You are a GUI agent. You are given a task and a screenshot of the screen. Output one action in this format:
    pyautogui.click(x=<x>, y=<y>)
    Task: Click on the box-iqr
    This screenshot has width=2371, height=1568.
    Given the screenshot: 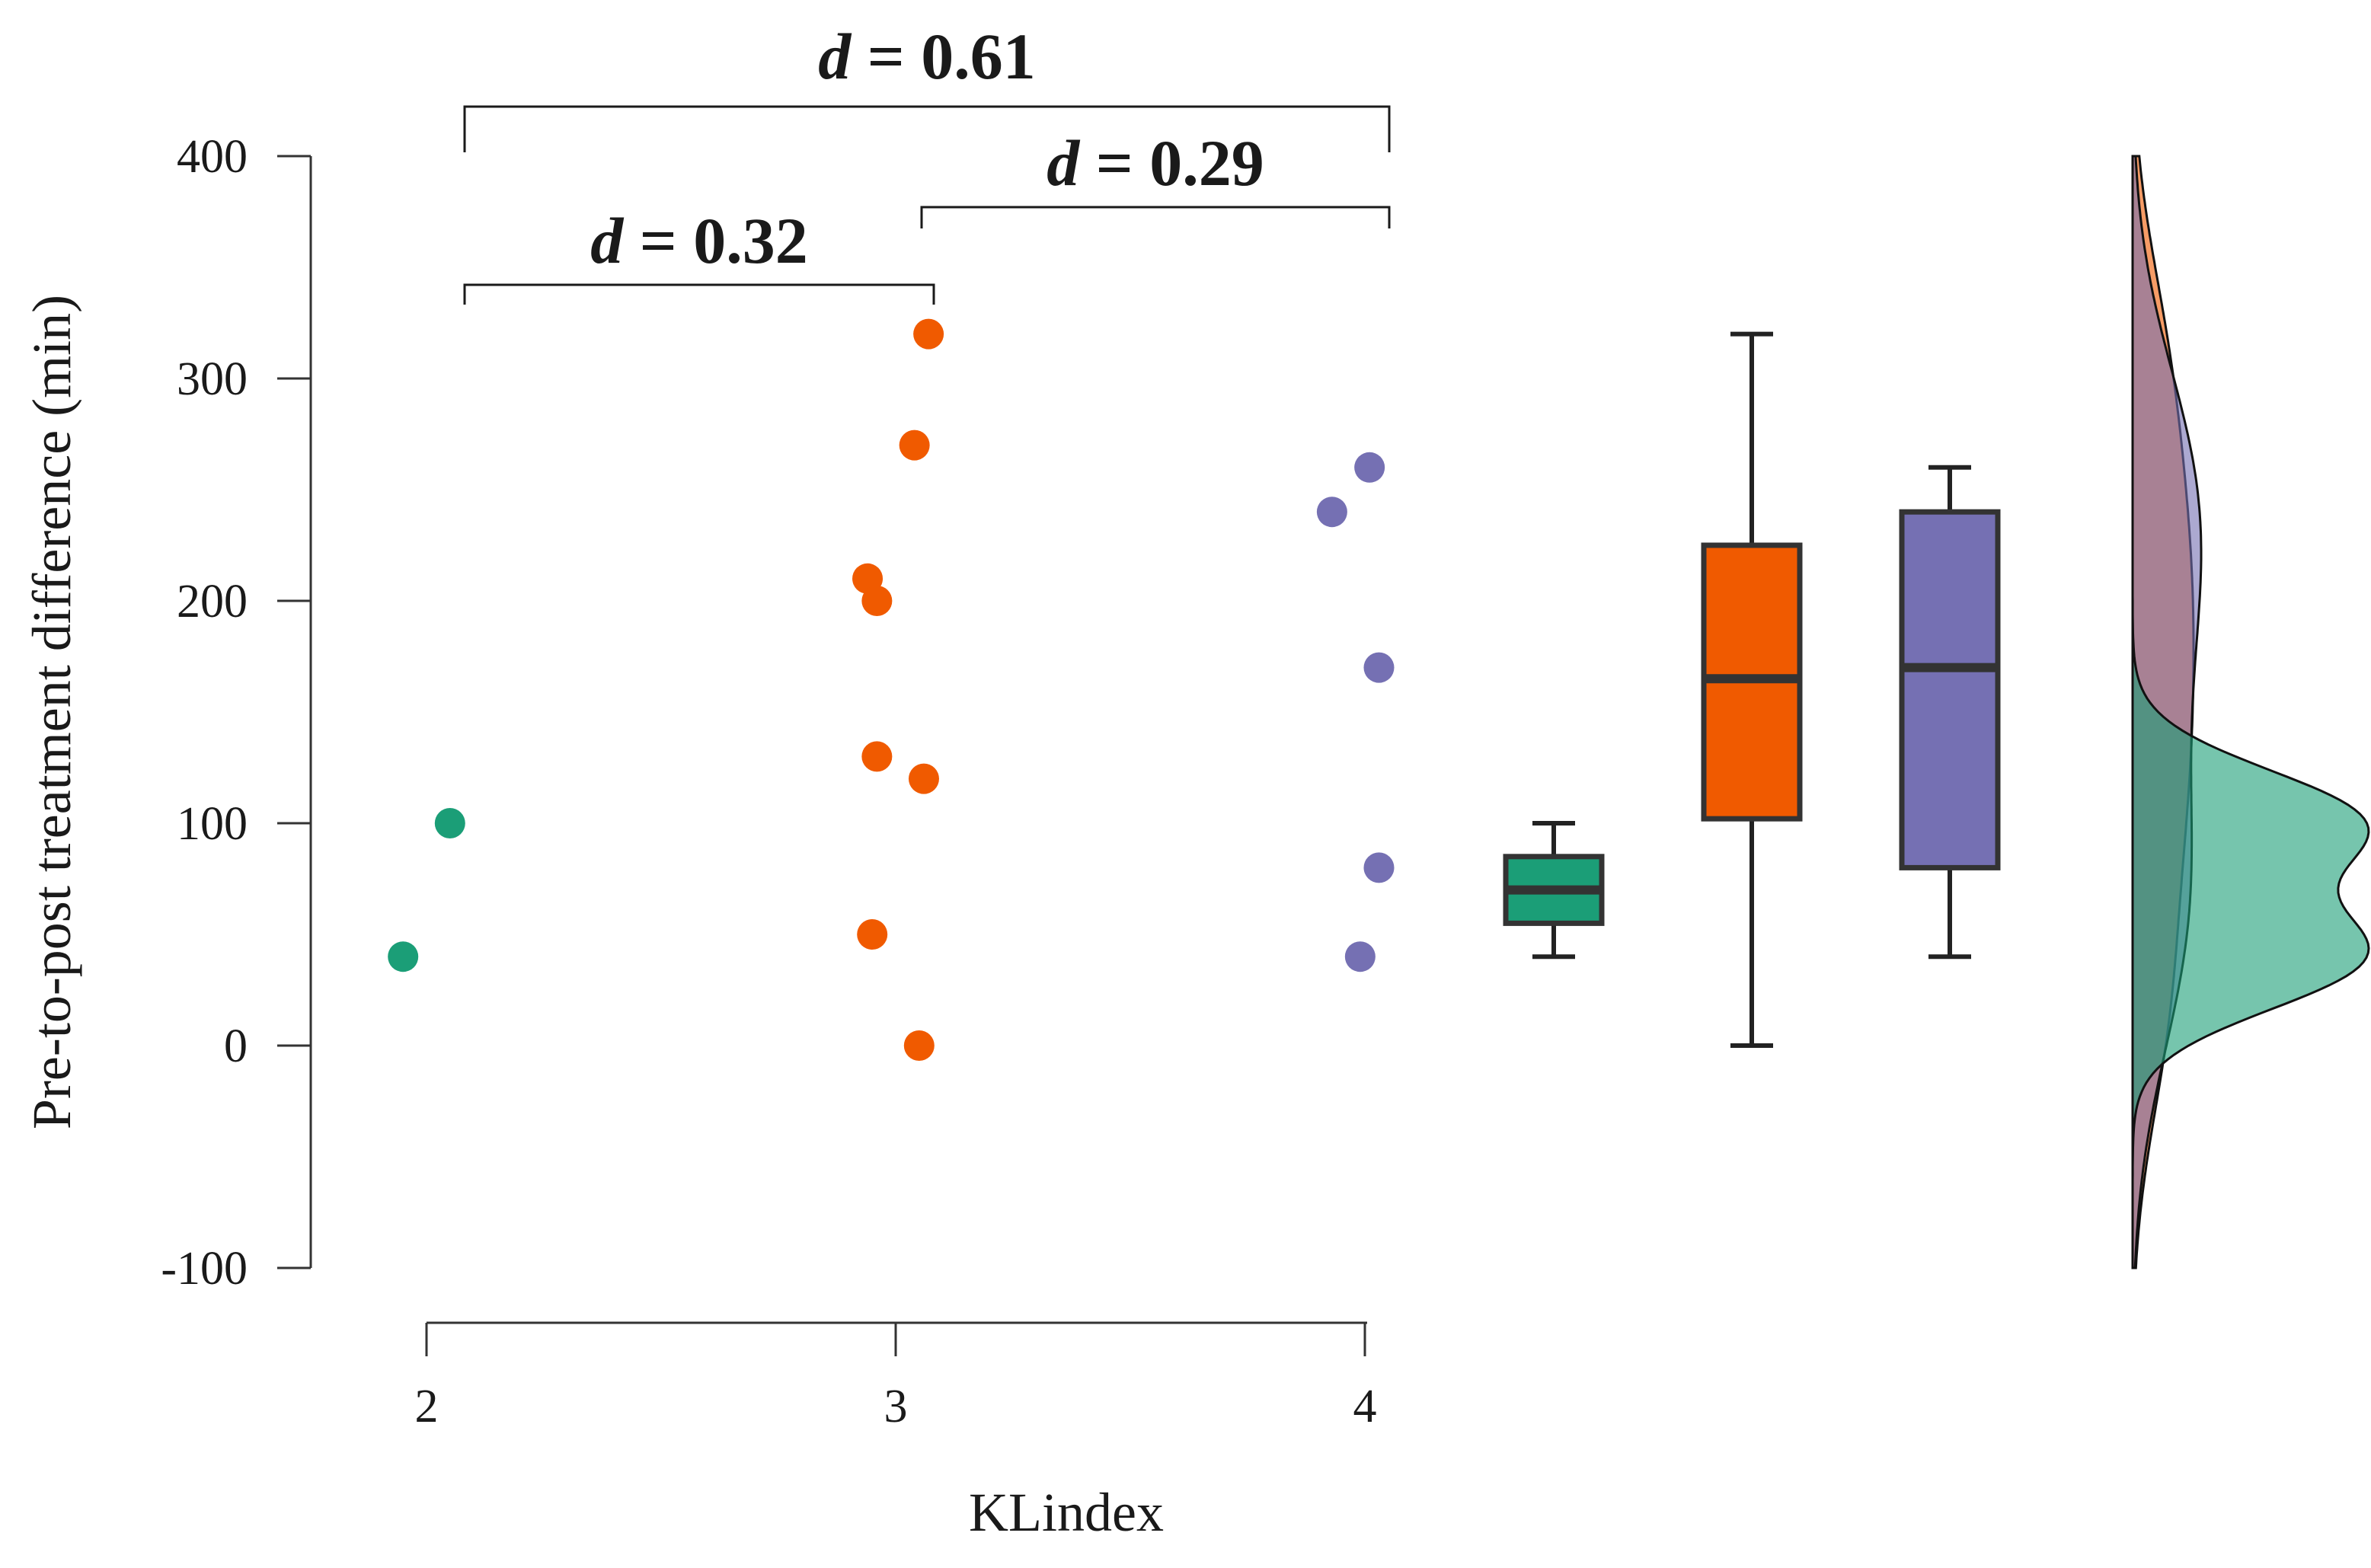 What is the action you would take?
    pyautogui.click(x=1950, y=690)
    